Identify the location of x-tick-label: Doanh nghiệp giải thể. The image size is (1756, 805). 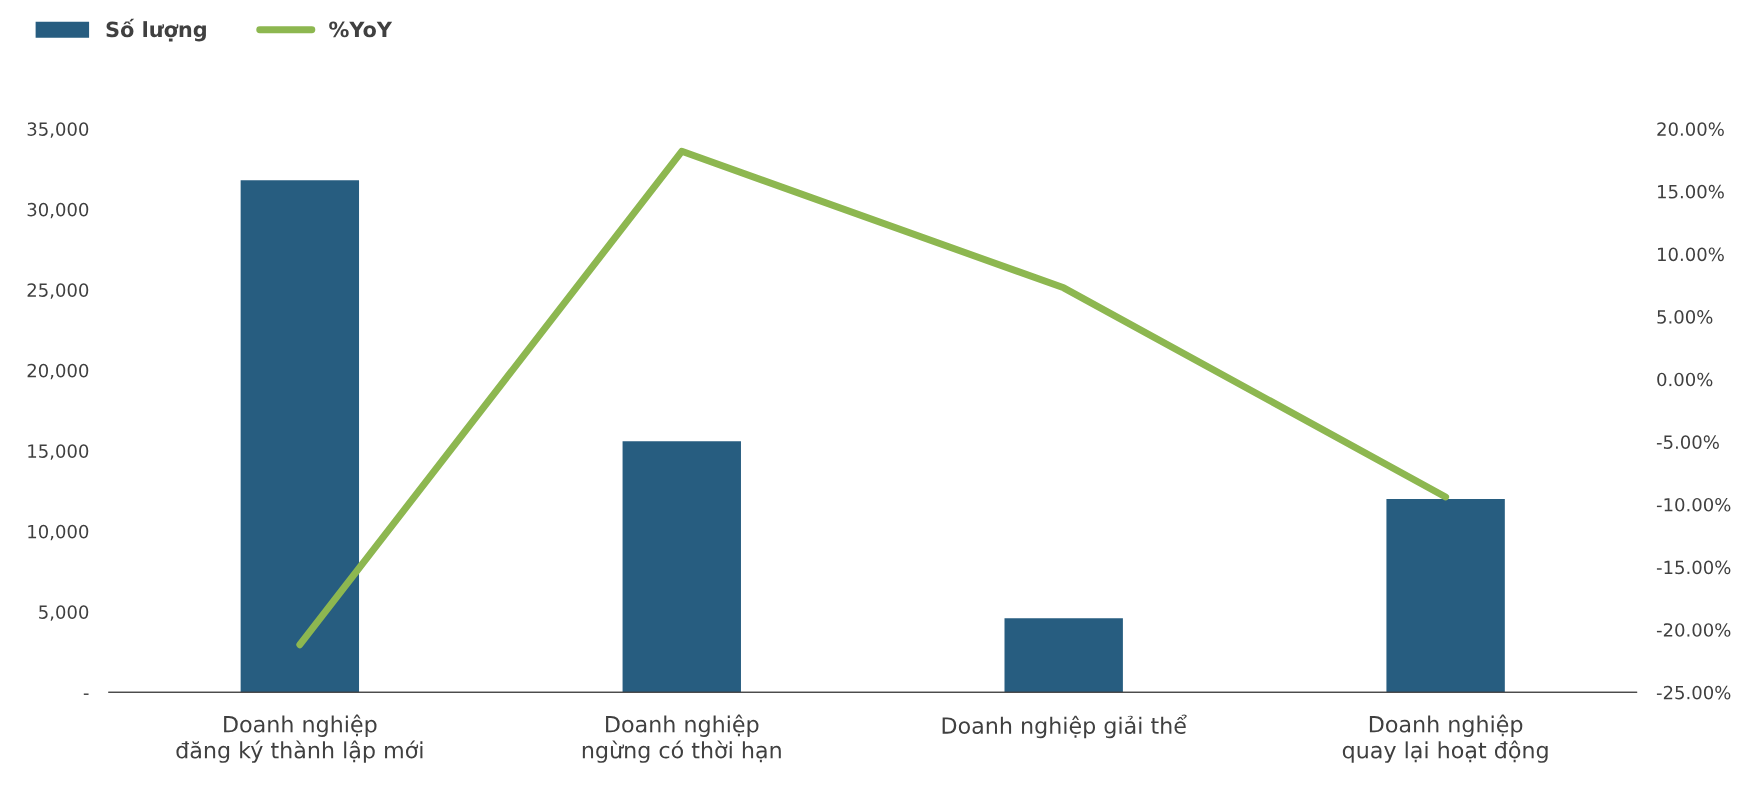
(1064, 726).